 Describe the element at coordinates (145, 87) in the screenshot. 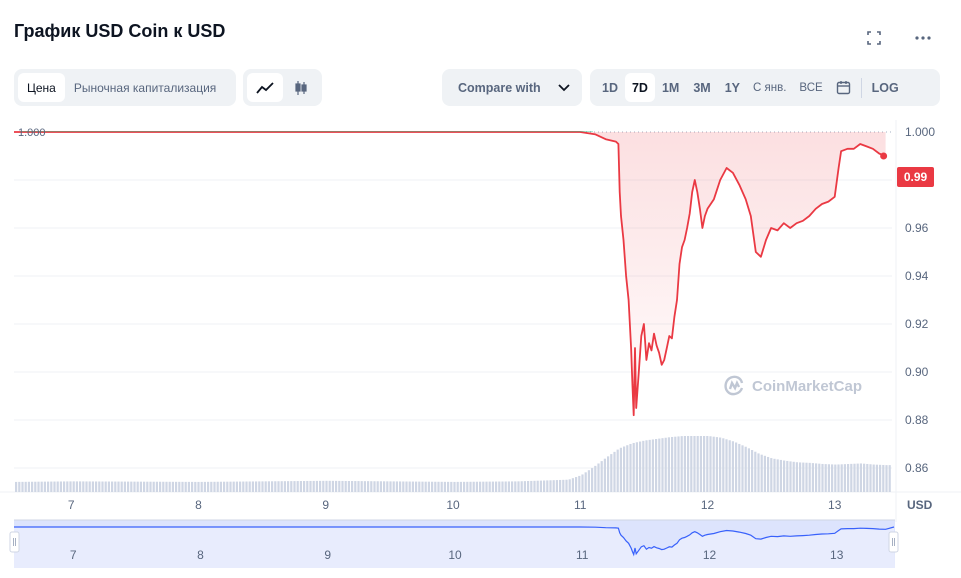

I see `tab-market-cap: Рыночная капитализация` at that location.